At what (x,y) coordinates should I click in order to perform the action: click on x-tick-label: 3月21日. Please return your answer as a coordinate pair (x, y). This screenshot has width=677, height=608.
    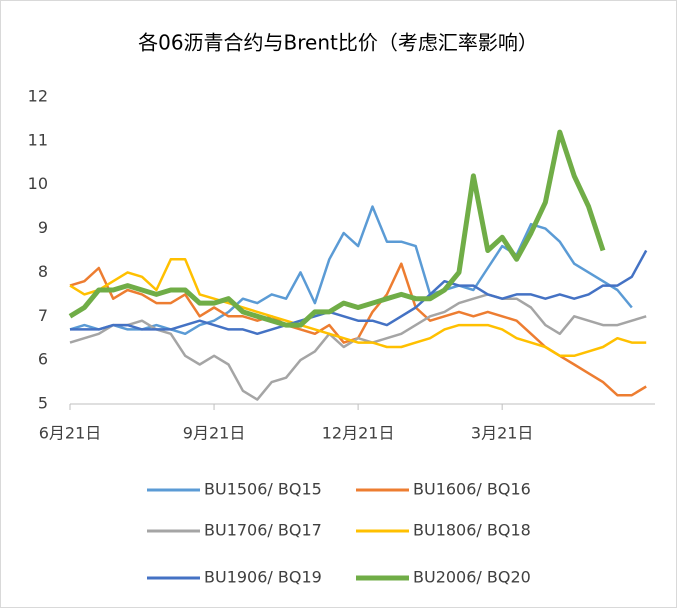
    Looking at the image, I should click on (502, 433).